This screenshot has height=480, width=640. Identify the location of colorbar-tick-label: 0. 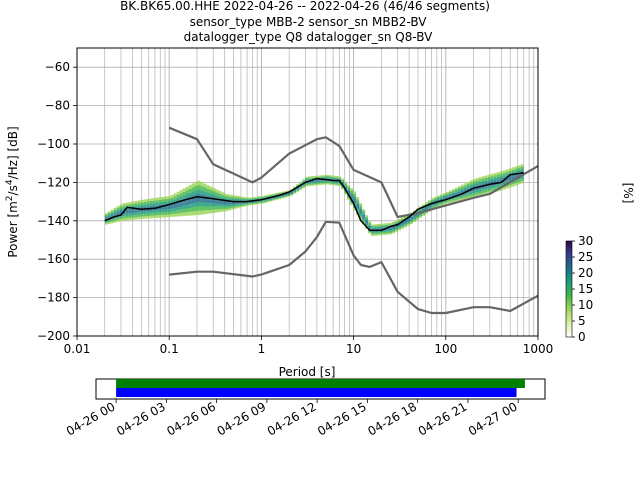
(582, 337).